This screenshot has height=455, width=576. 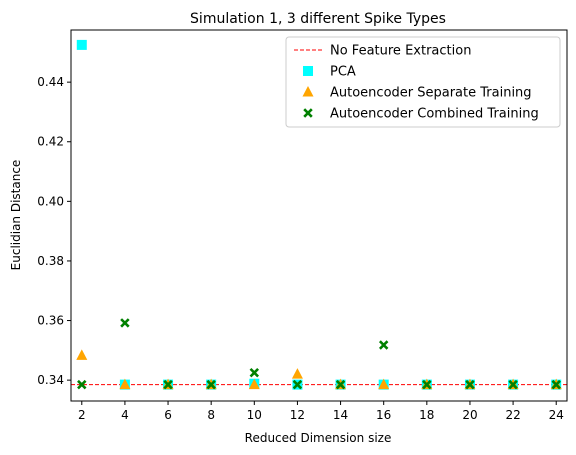 What do you see at coordinates (343, 72) in the screenshot?
I see `legend-label: PCA` at bounding box center [343, 72].